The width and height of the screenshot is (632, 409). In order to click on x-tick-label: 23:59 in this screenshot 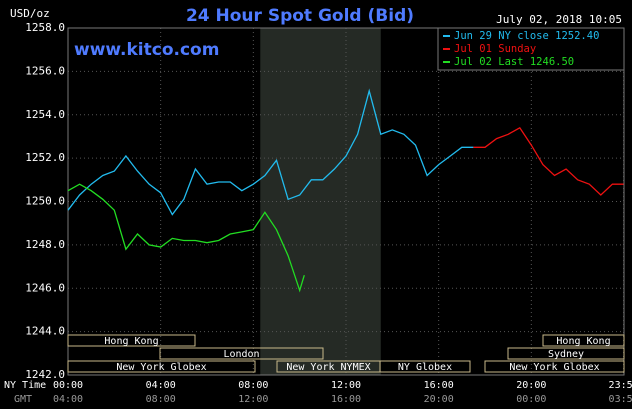, I will do `click(620, 385)`.